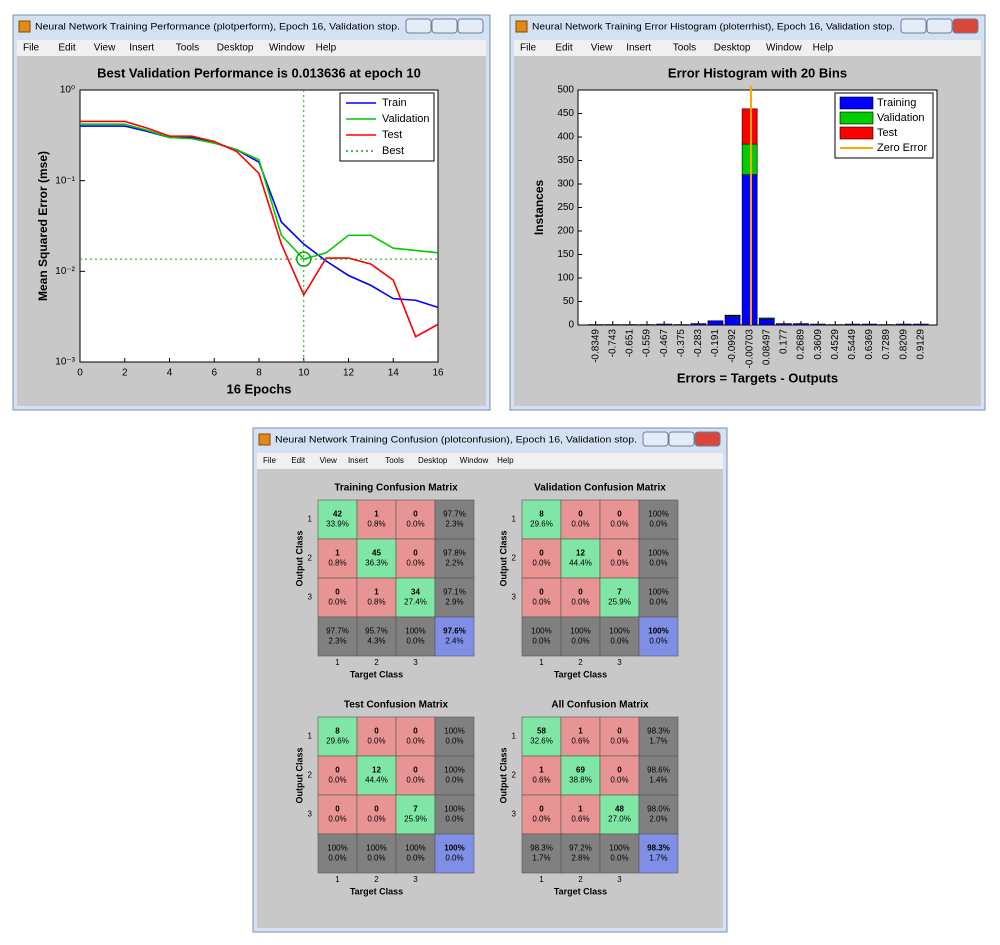 The height and width of the screenshot is (945, 1000). I want to click on x-tick-label: 0.4529, so click(835, 344).